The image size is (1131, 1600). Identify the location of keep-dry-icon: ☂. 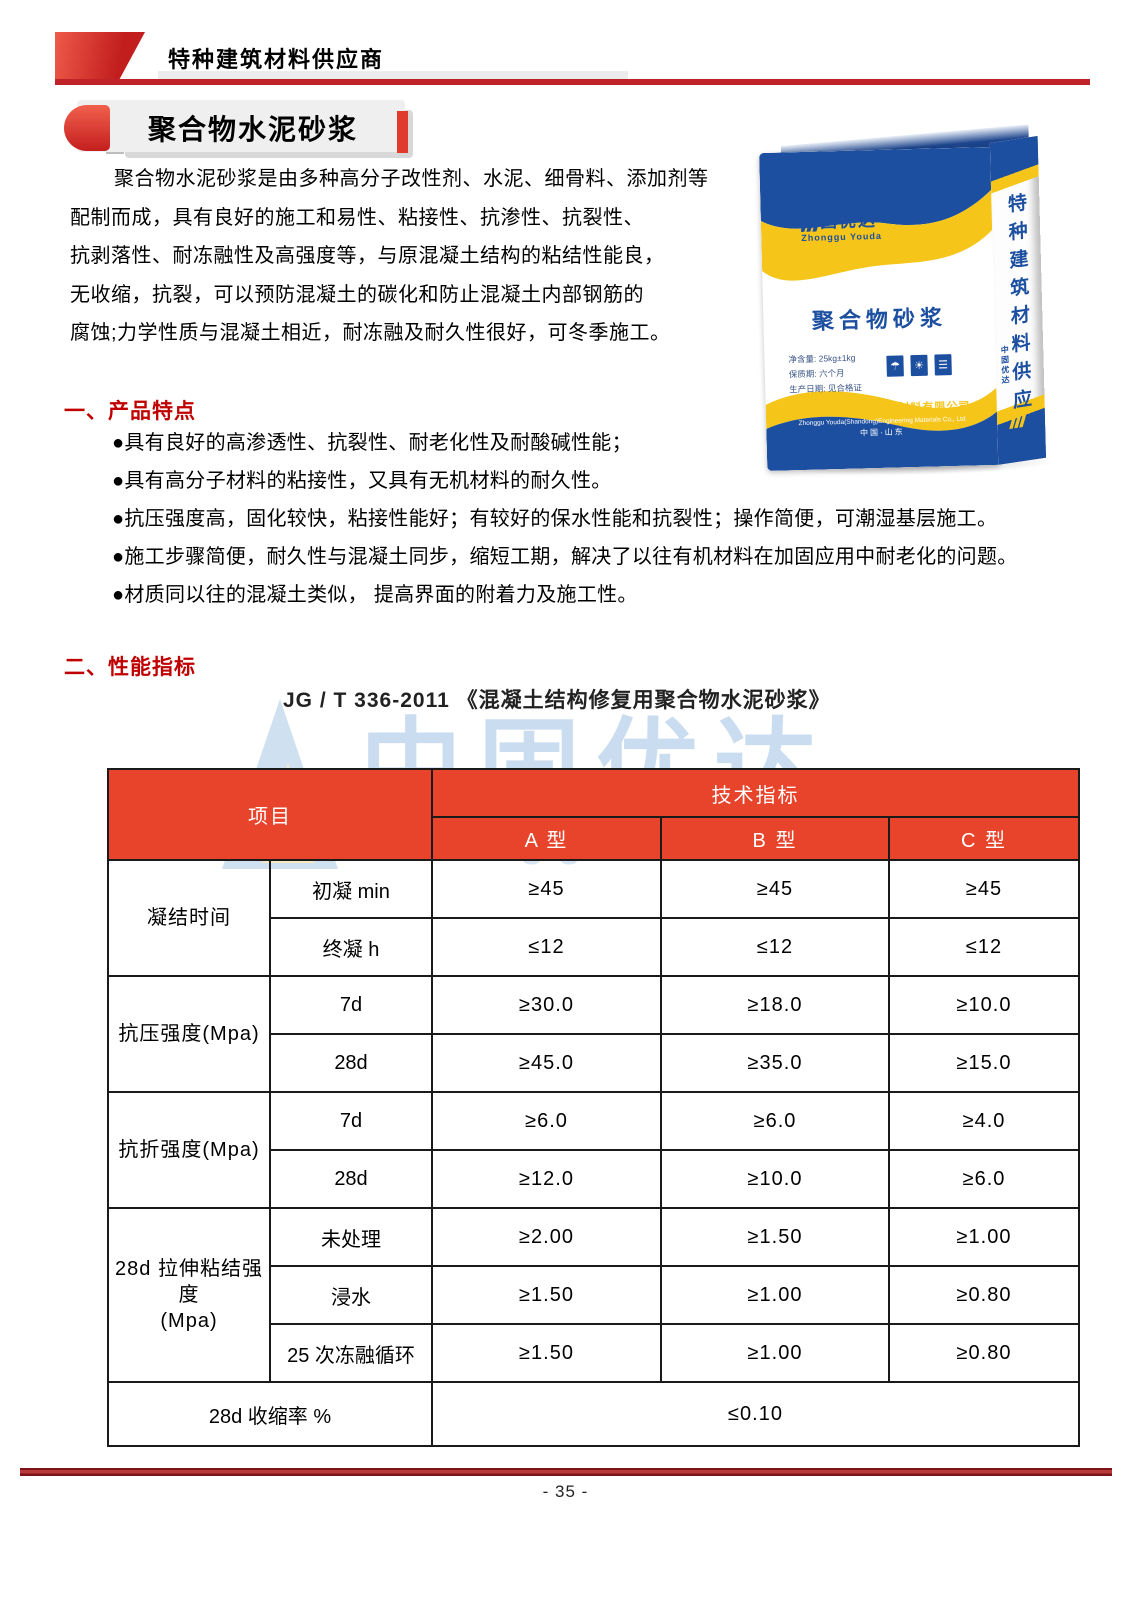
(895, 366).